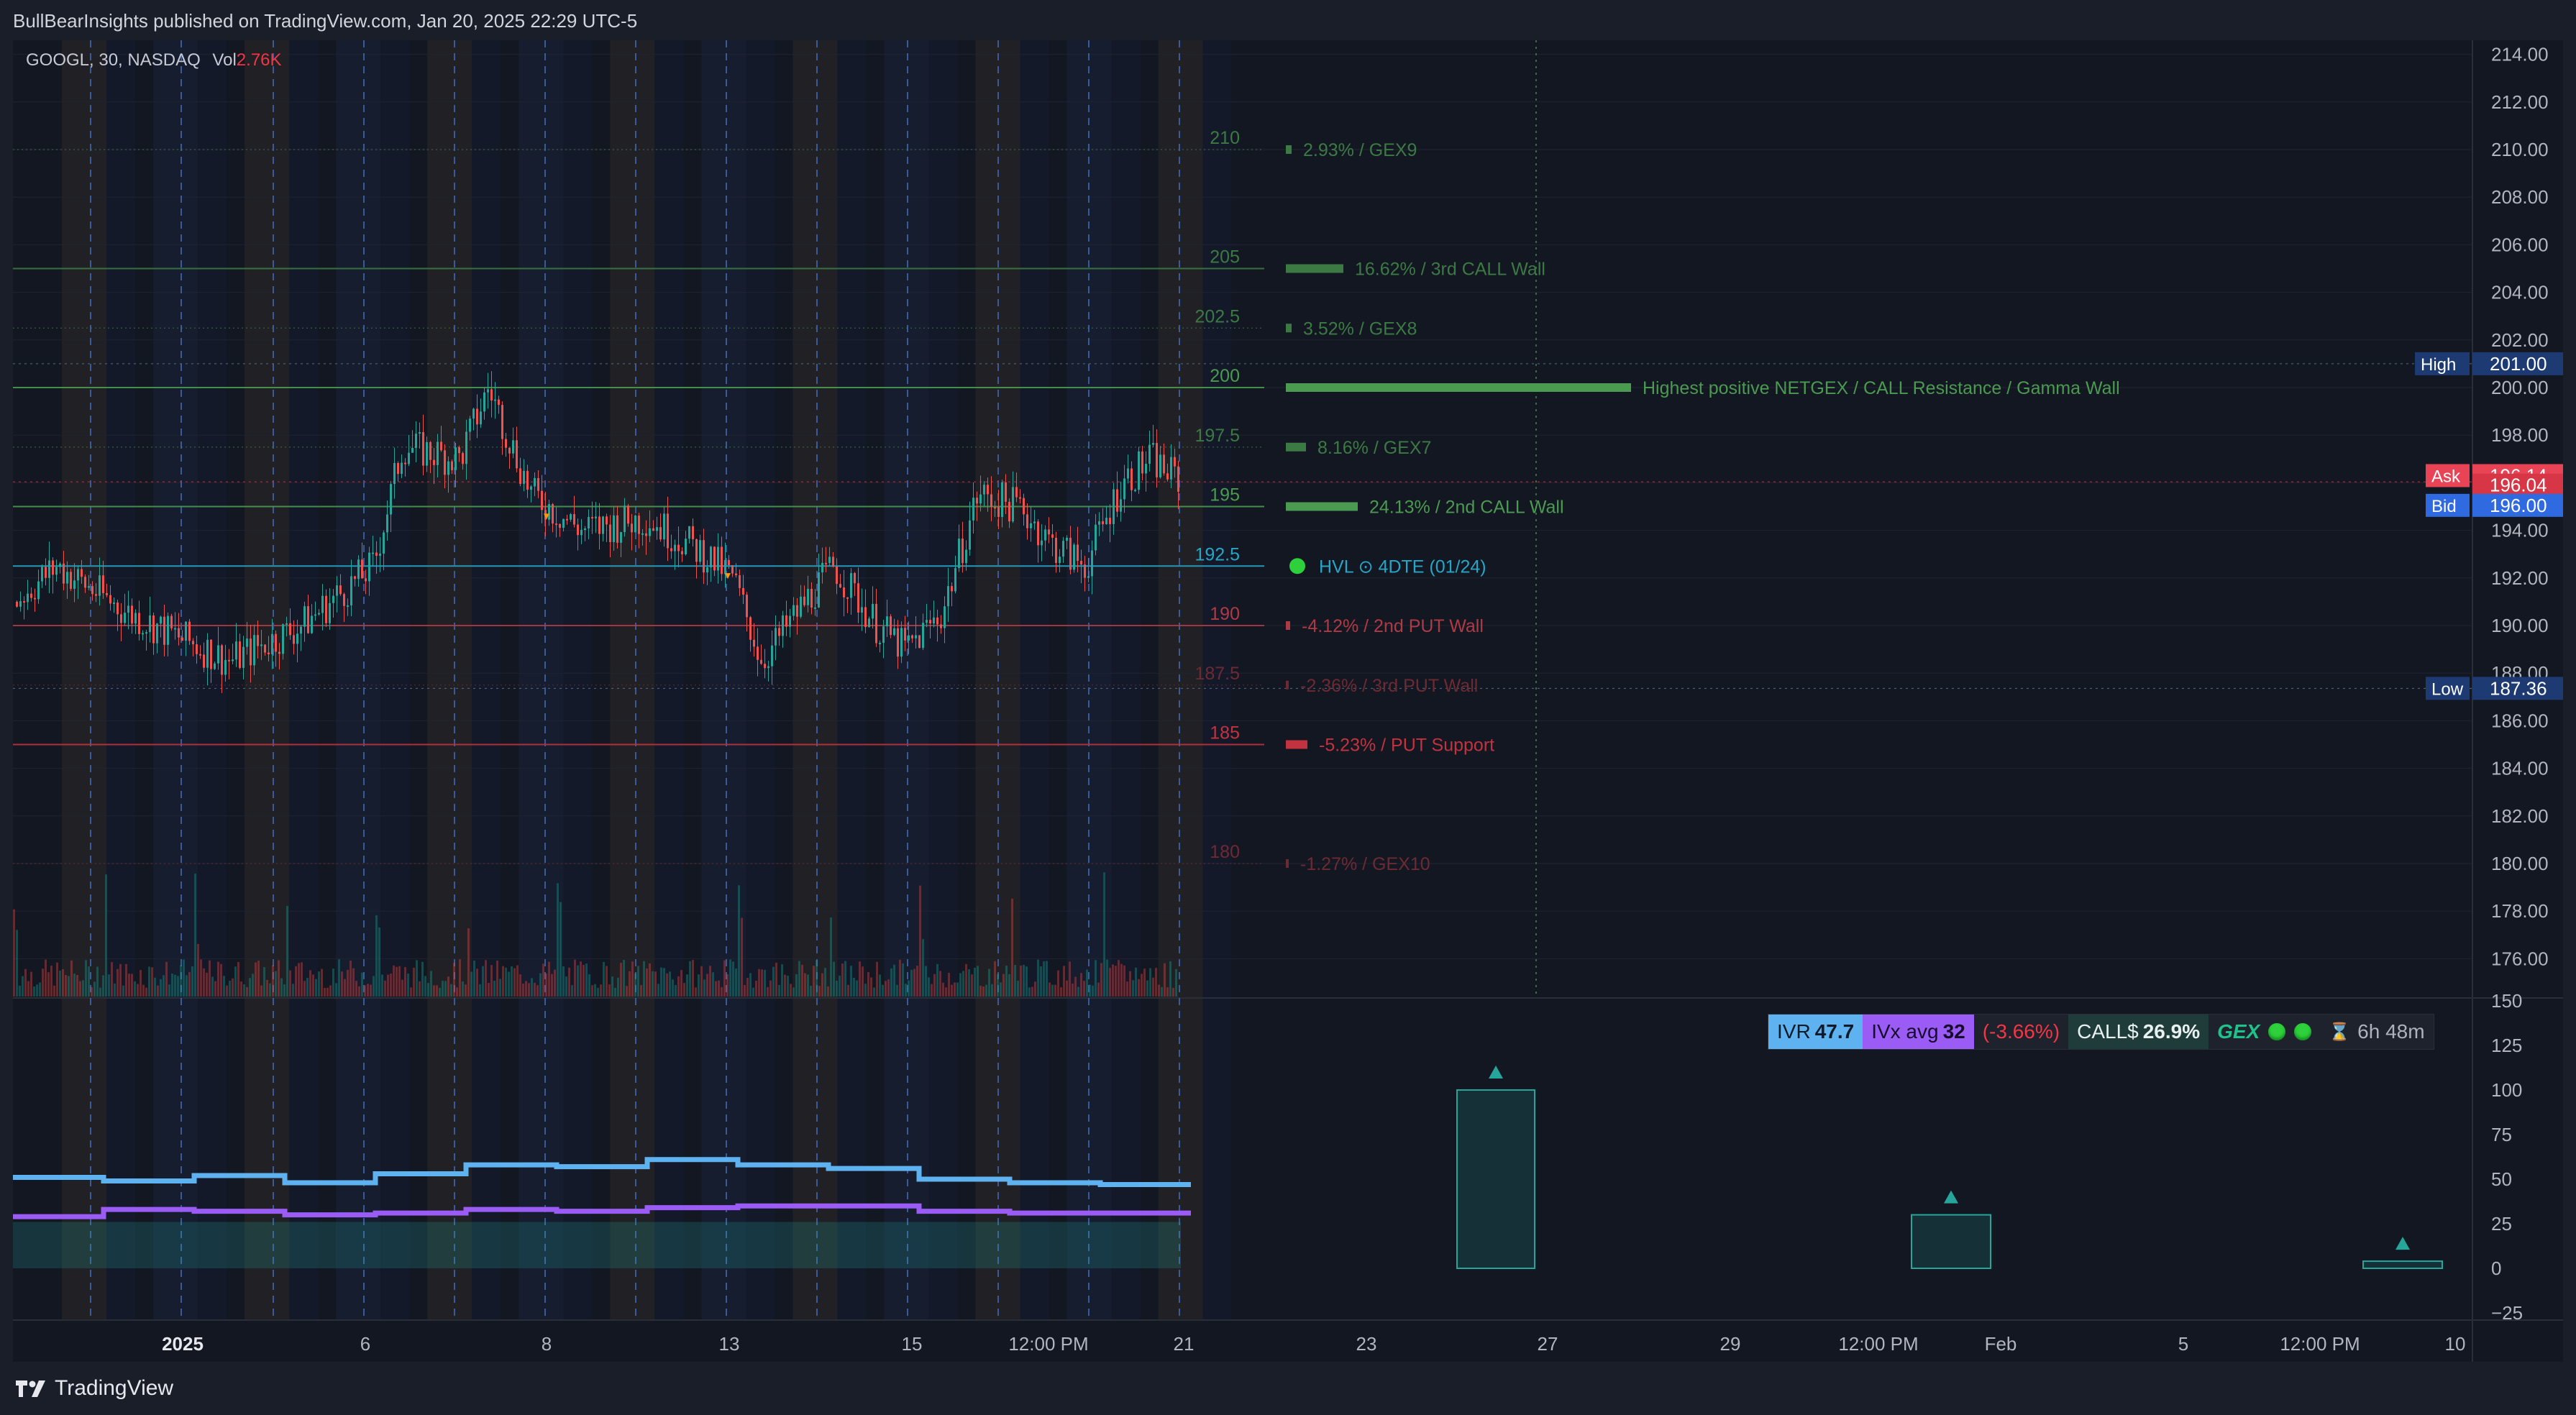 This screenshot has width=2576, height=1415. I want to click on call-value: 26.9%, so click(2171, 1031).